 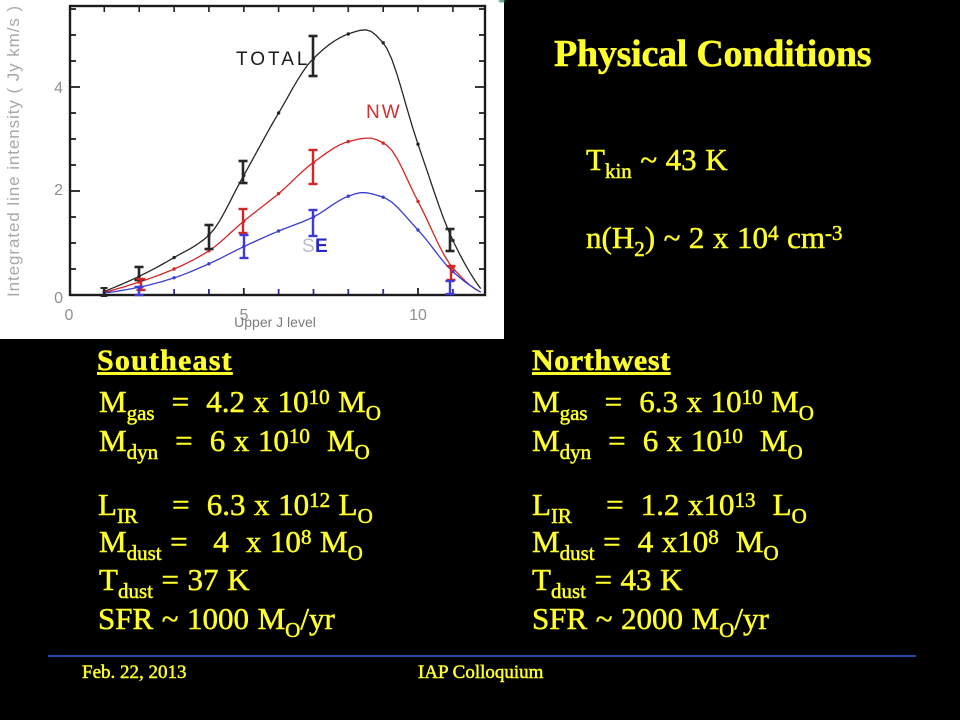 What do you see at coordinates (244, 315) in the screenshot?
I see `svg-text: 5` at bounding box center [244, 315].